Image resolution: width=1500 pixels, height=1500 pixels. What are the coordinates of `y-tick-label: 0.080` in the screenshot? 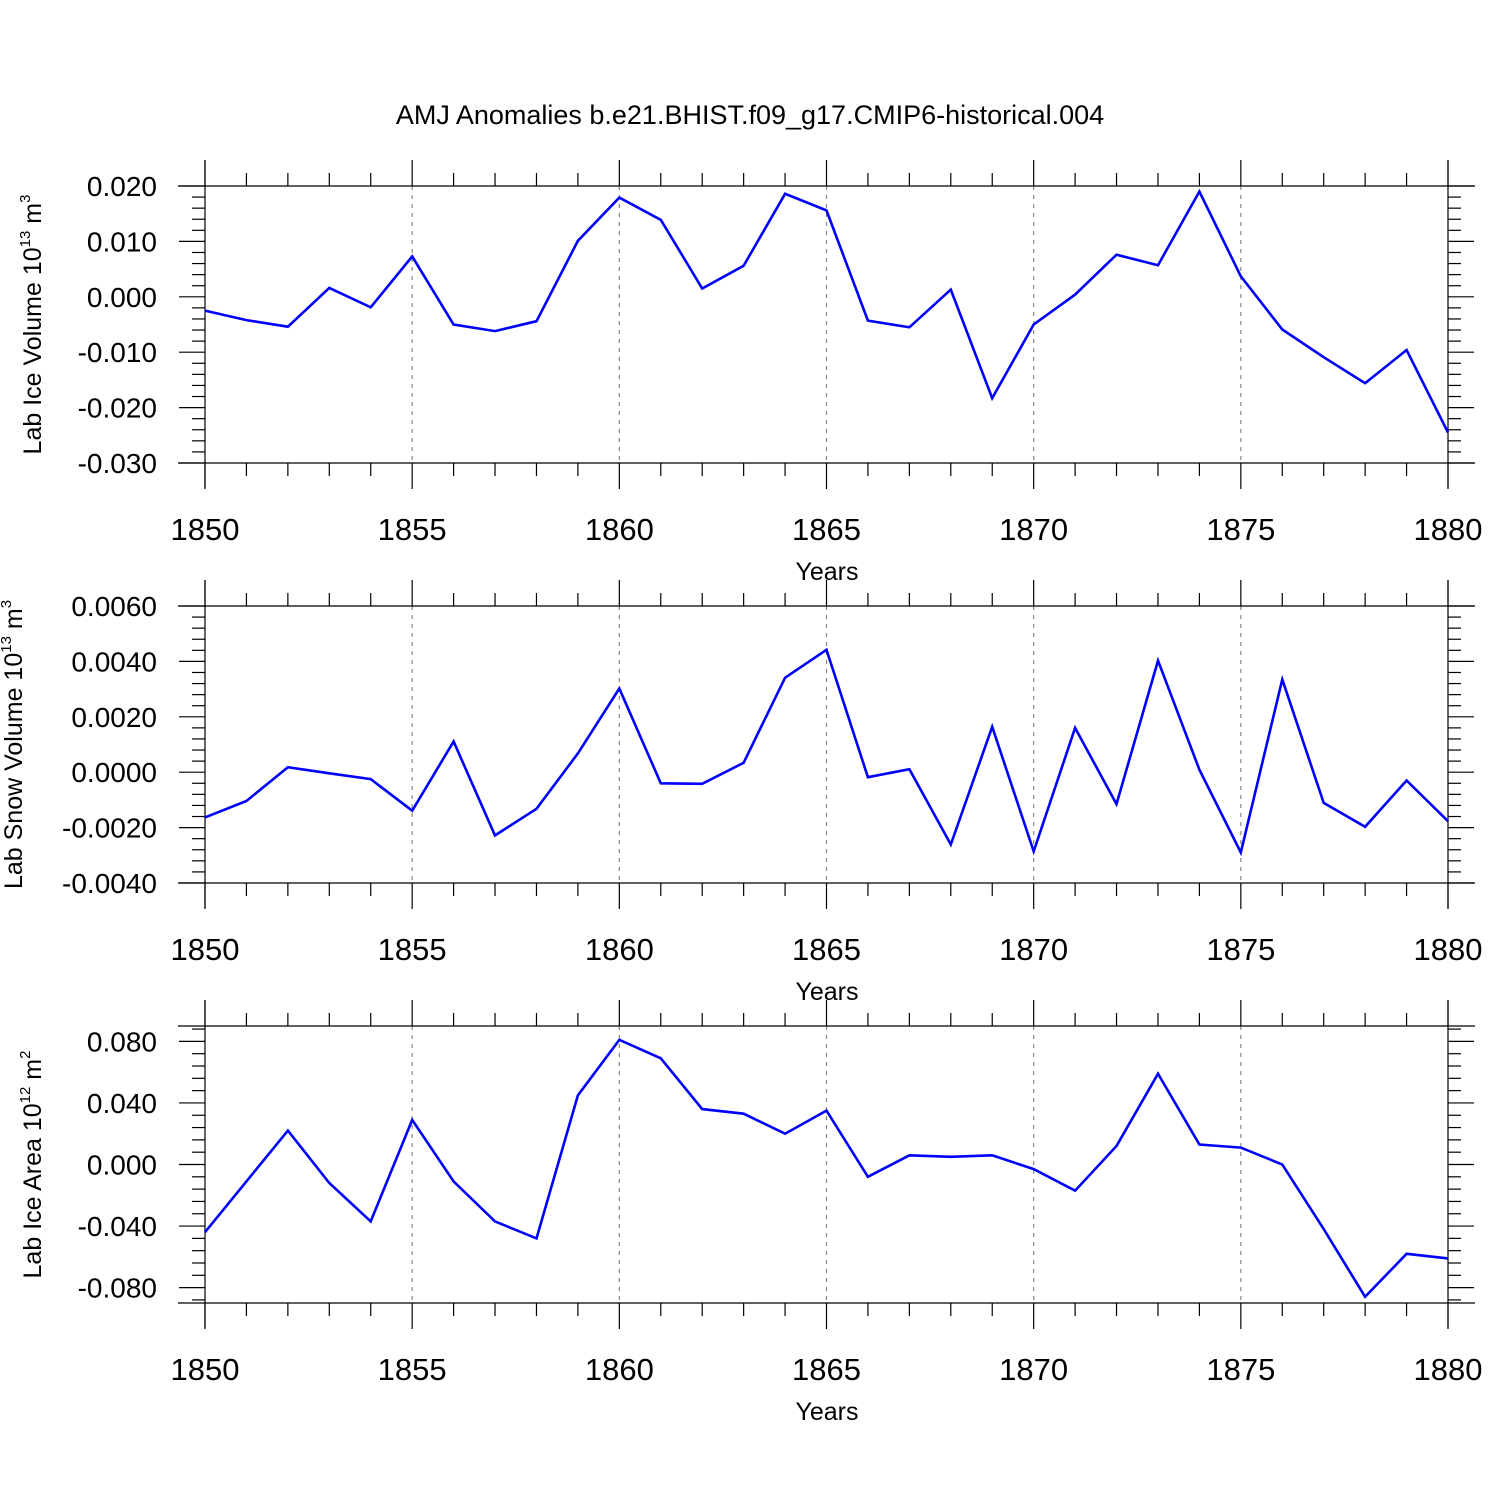 It's located at (122, 1041).